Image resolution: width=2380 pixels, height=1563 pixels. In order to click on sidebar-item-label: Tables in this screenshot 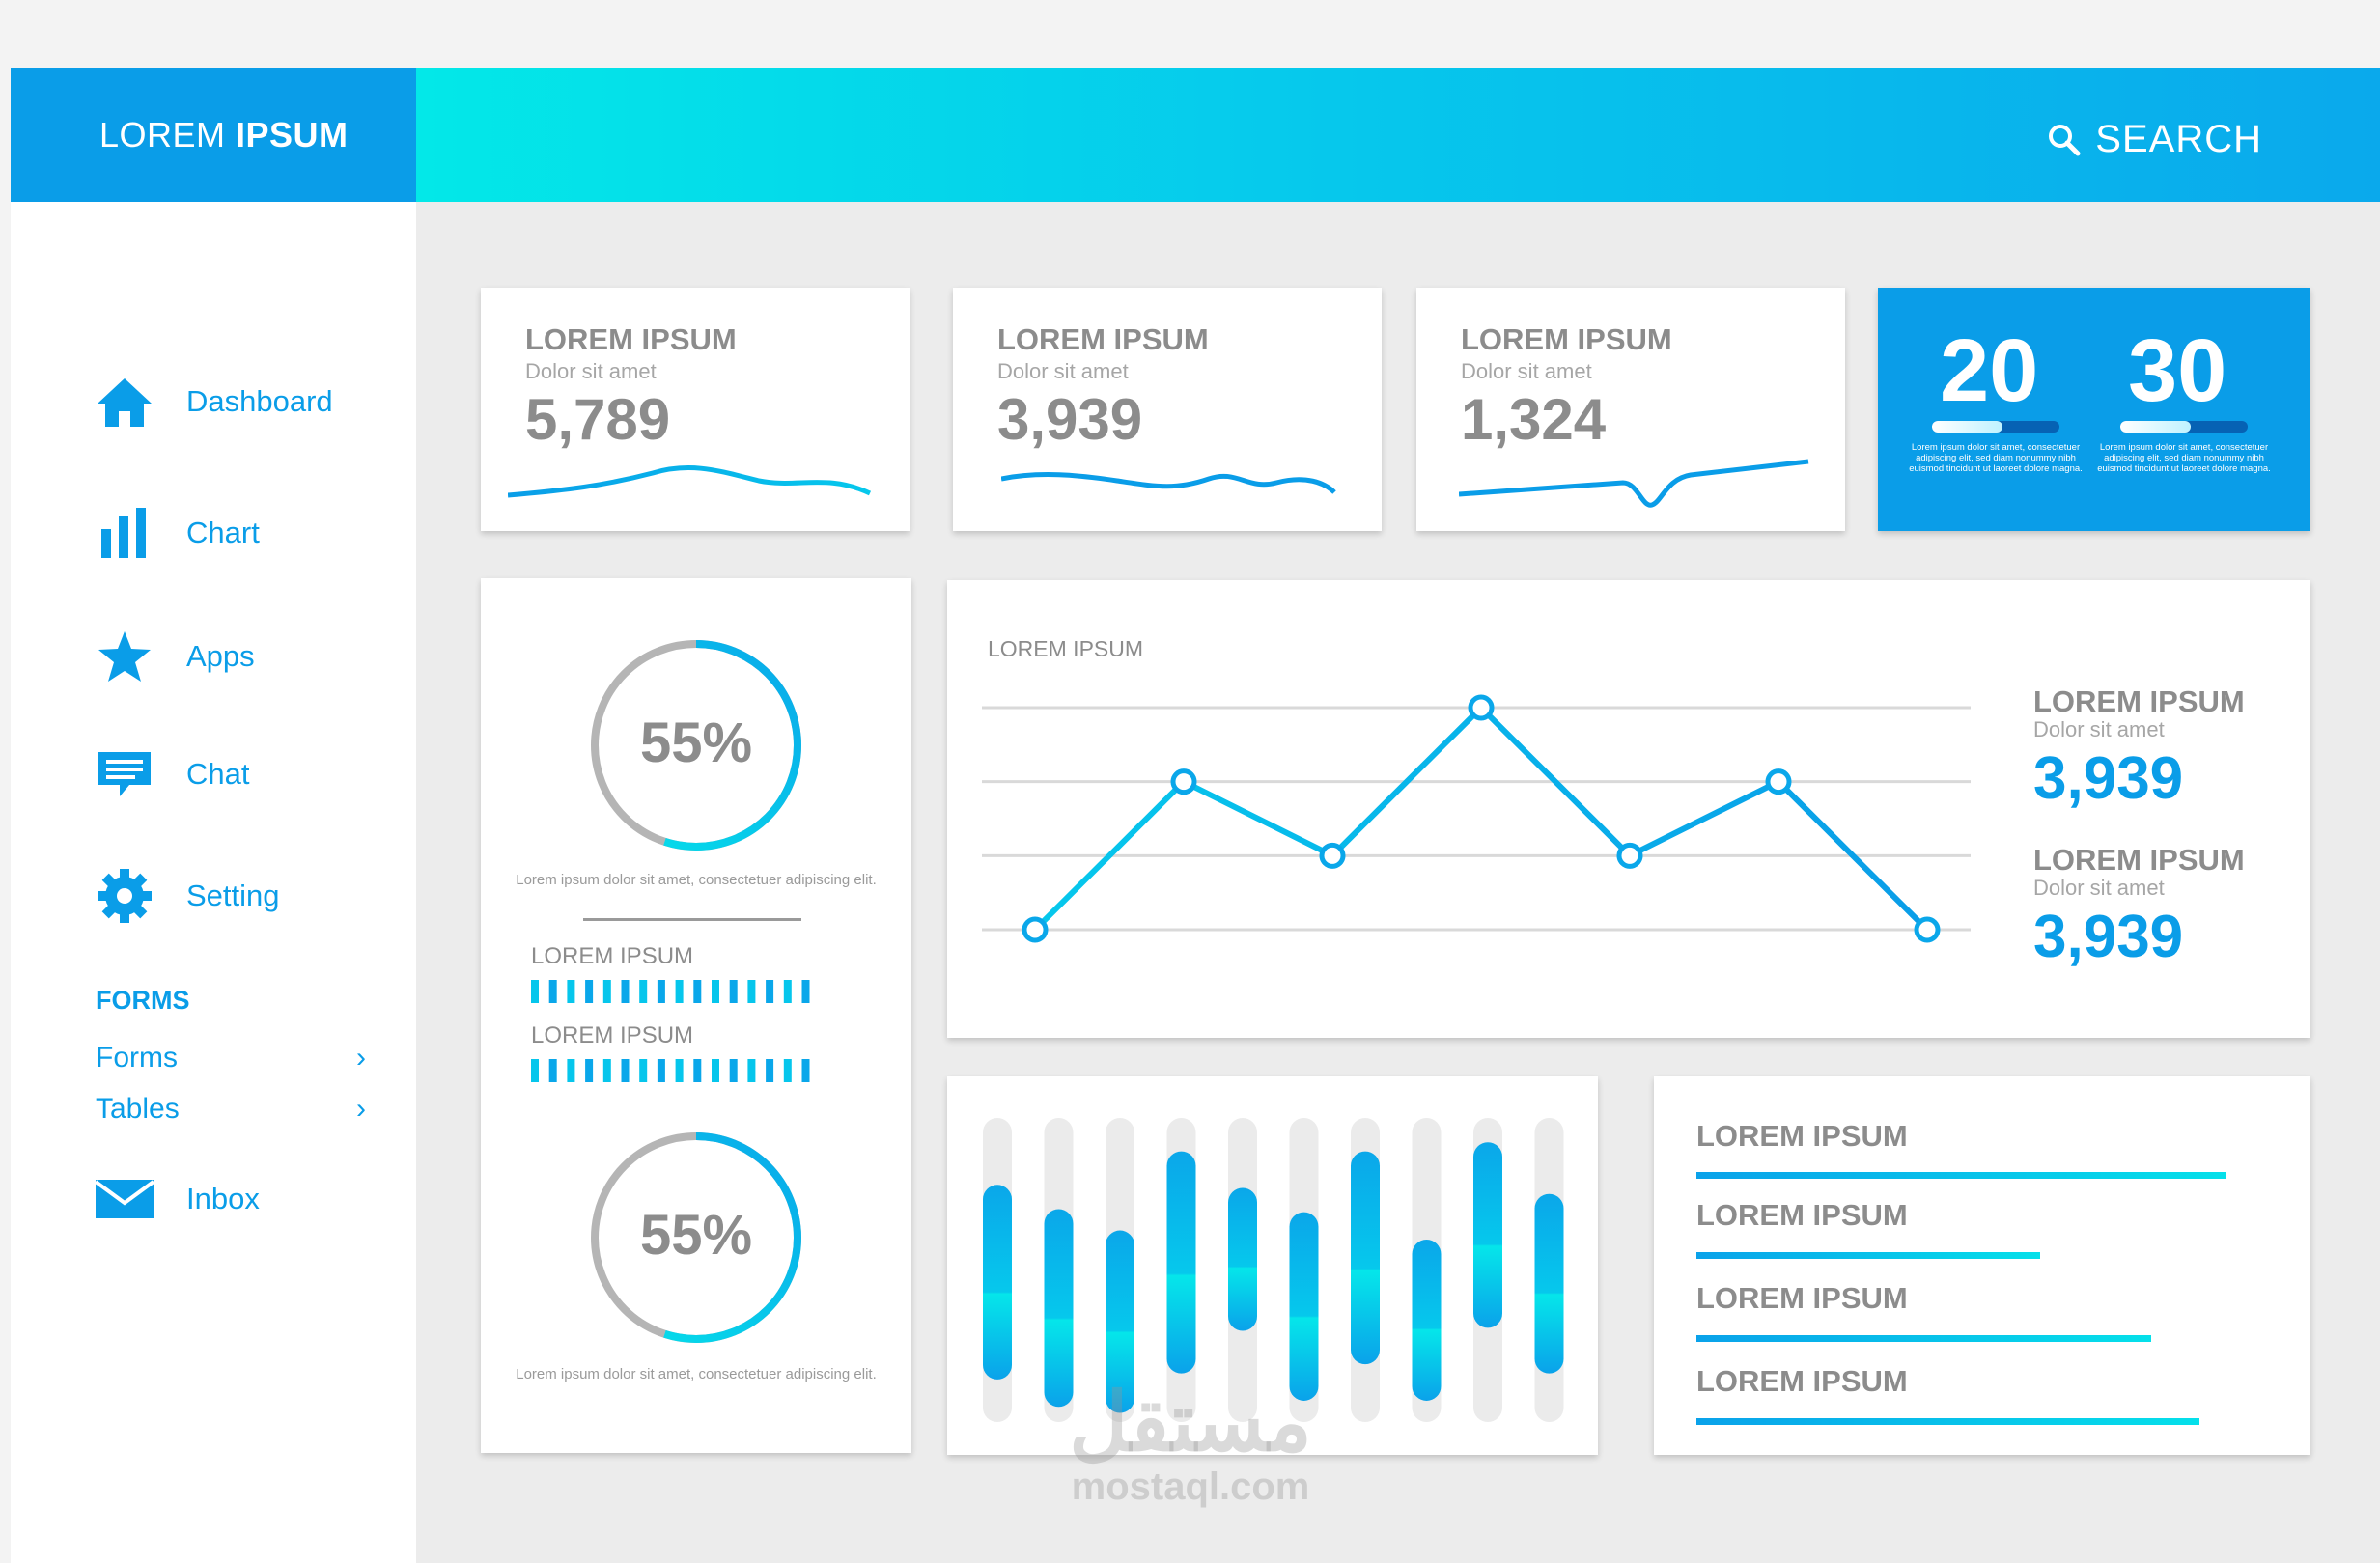, I will do `click(138, 1109)`.